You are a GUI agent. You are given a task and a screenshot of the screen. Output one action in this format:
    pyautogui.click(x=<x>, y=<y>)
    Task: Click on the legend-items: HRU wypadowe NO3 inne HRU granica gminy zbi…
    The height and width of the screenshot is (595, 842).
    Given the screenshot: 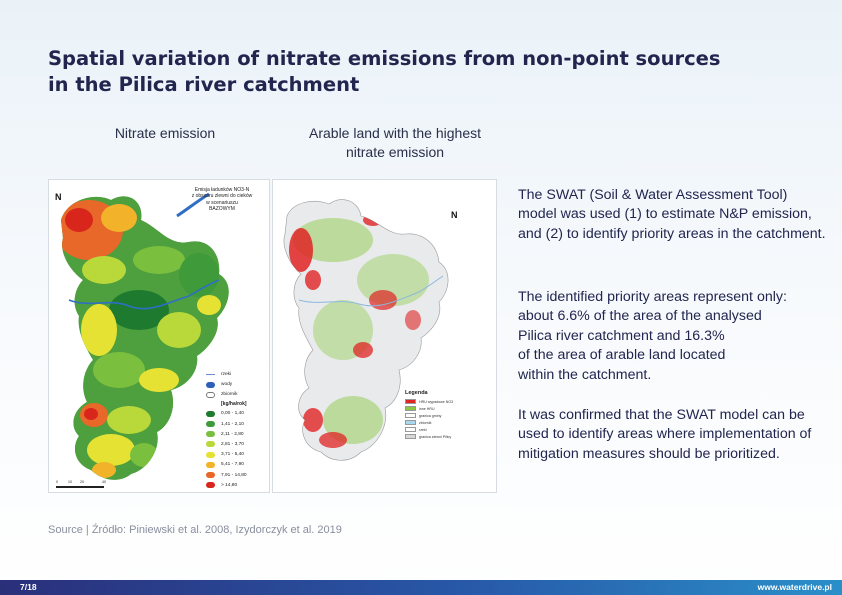 What is the action you would take?
    pyautogui.click(x=450, y=419)
    